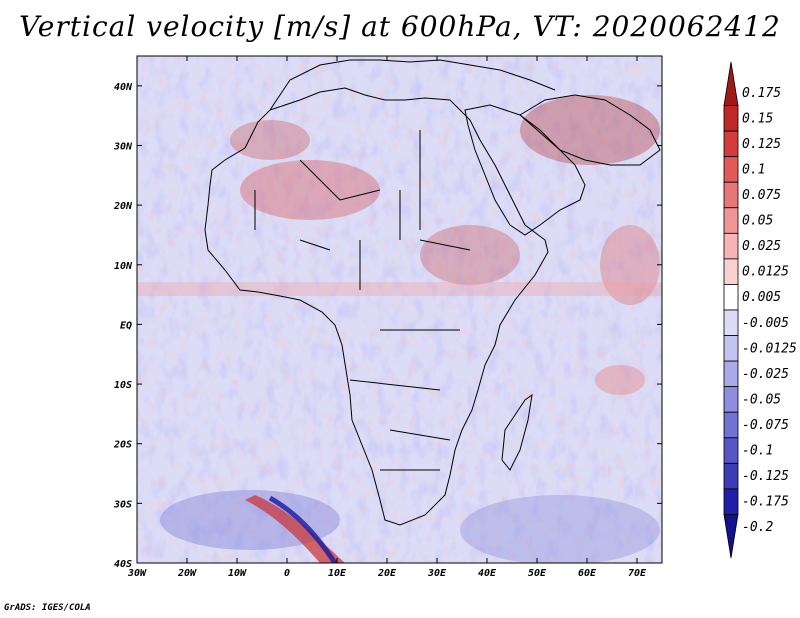 The width and height of the screenshot is (800, 618). I want to click on lon-tick-label: 70E, so click(637, 573).